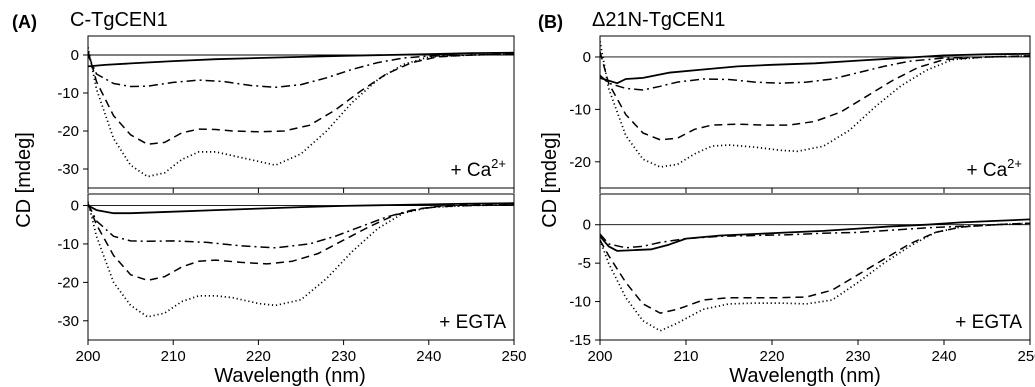  What do you see at coordinates (943, 356) in the screenshot?
I see `panel-b-egta-x-tick-label: 240` at bounding box center [943, 356].